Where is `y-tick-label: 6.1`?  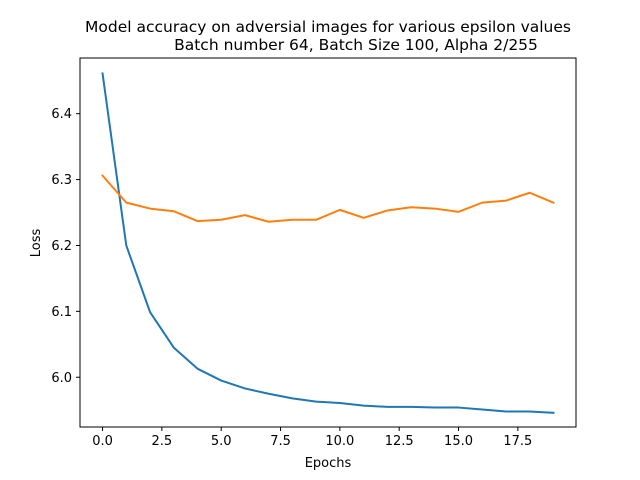 y-tick-label: 6.1 is located at coordinates (61, 312).